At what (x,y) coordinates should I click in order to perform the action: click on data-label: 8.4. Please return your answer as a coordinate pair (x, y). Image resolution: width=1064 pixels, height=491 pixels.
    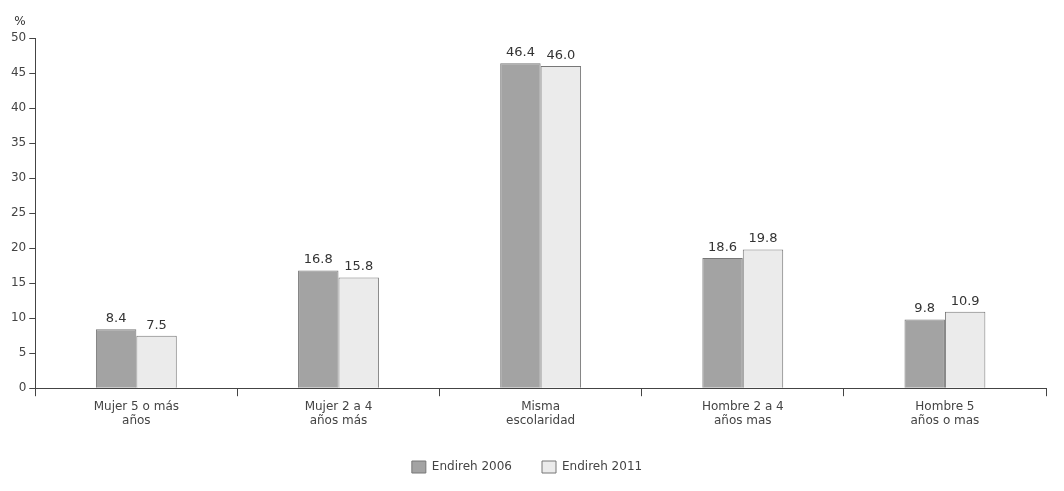
    Looking at the image, I should click on (116, 318).